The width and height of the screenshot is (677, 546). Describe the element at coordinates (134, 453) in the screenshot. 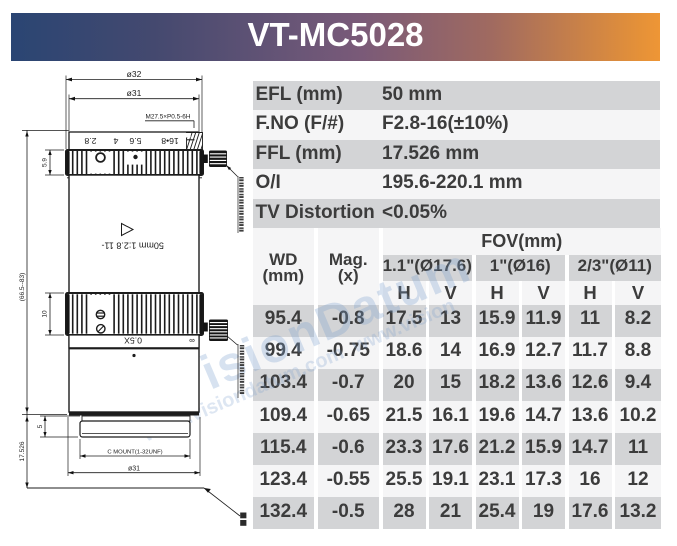

I see `svg-text: C MOUNT(1-32UNF)` at that location.